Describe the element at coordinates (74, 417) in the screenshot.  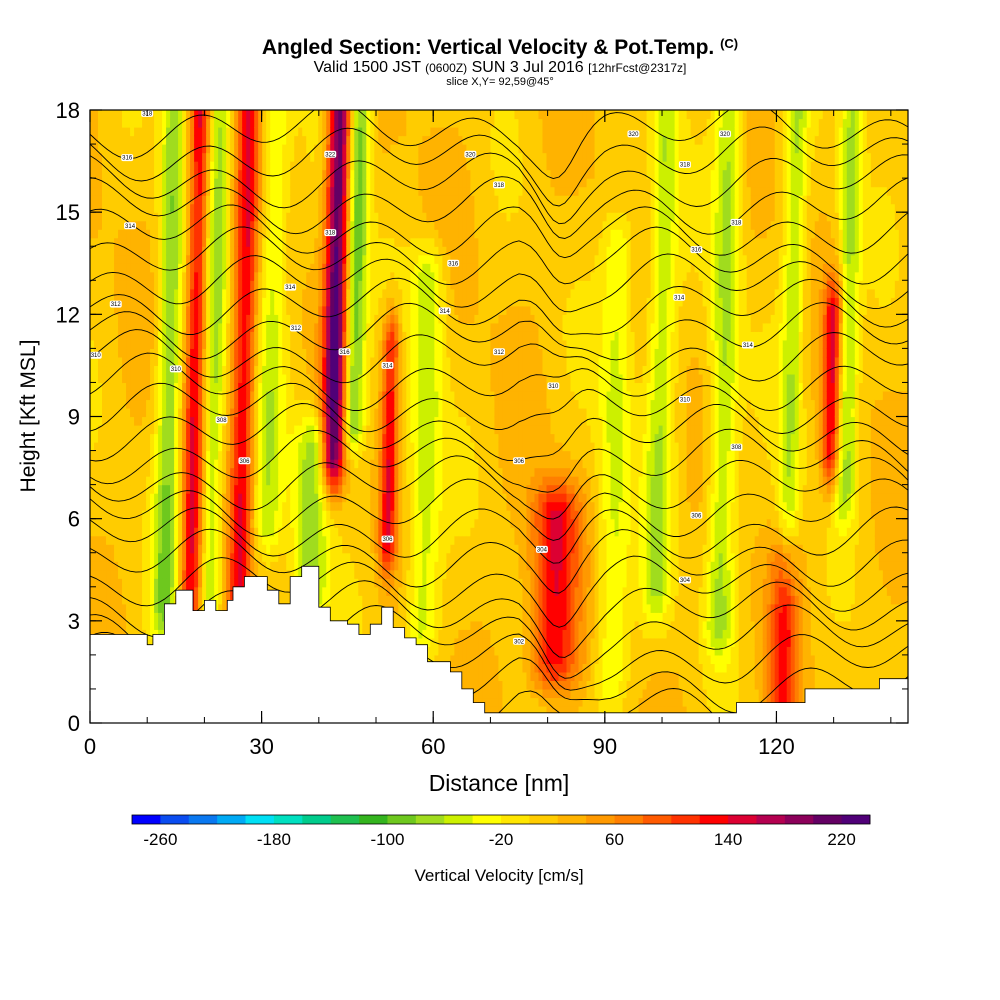
I see `y-tick-label: 9` at that location.